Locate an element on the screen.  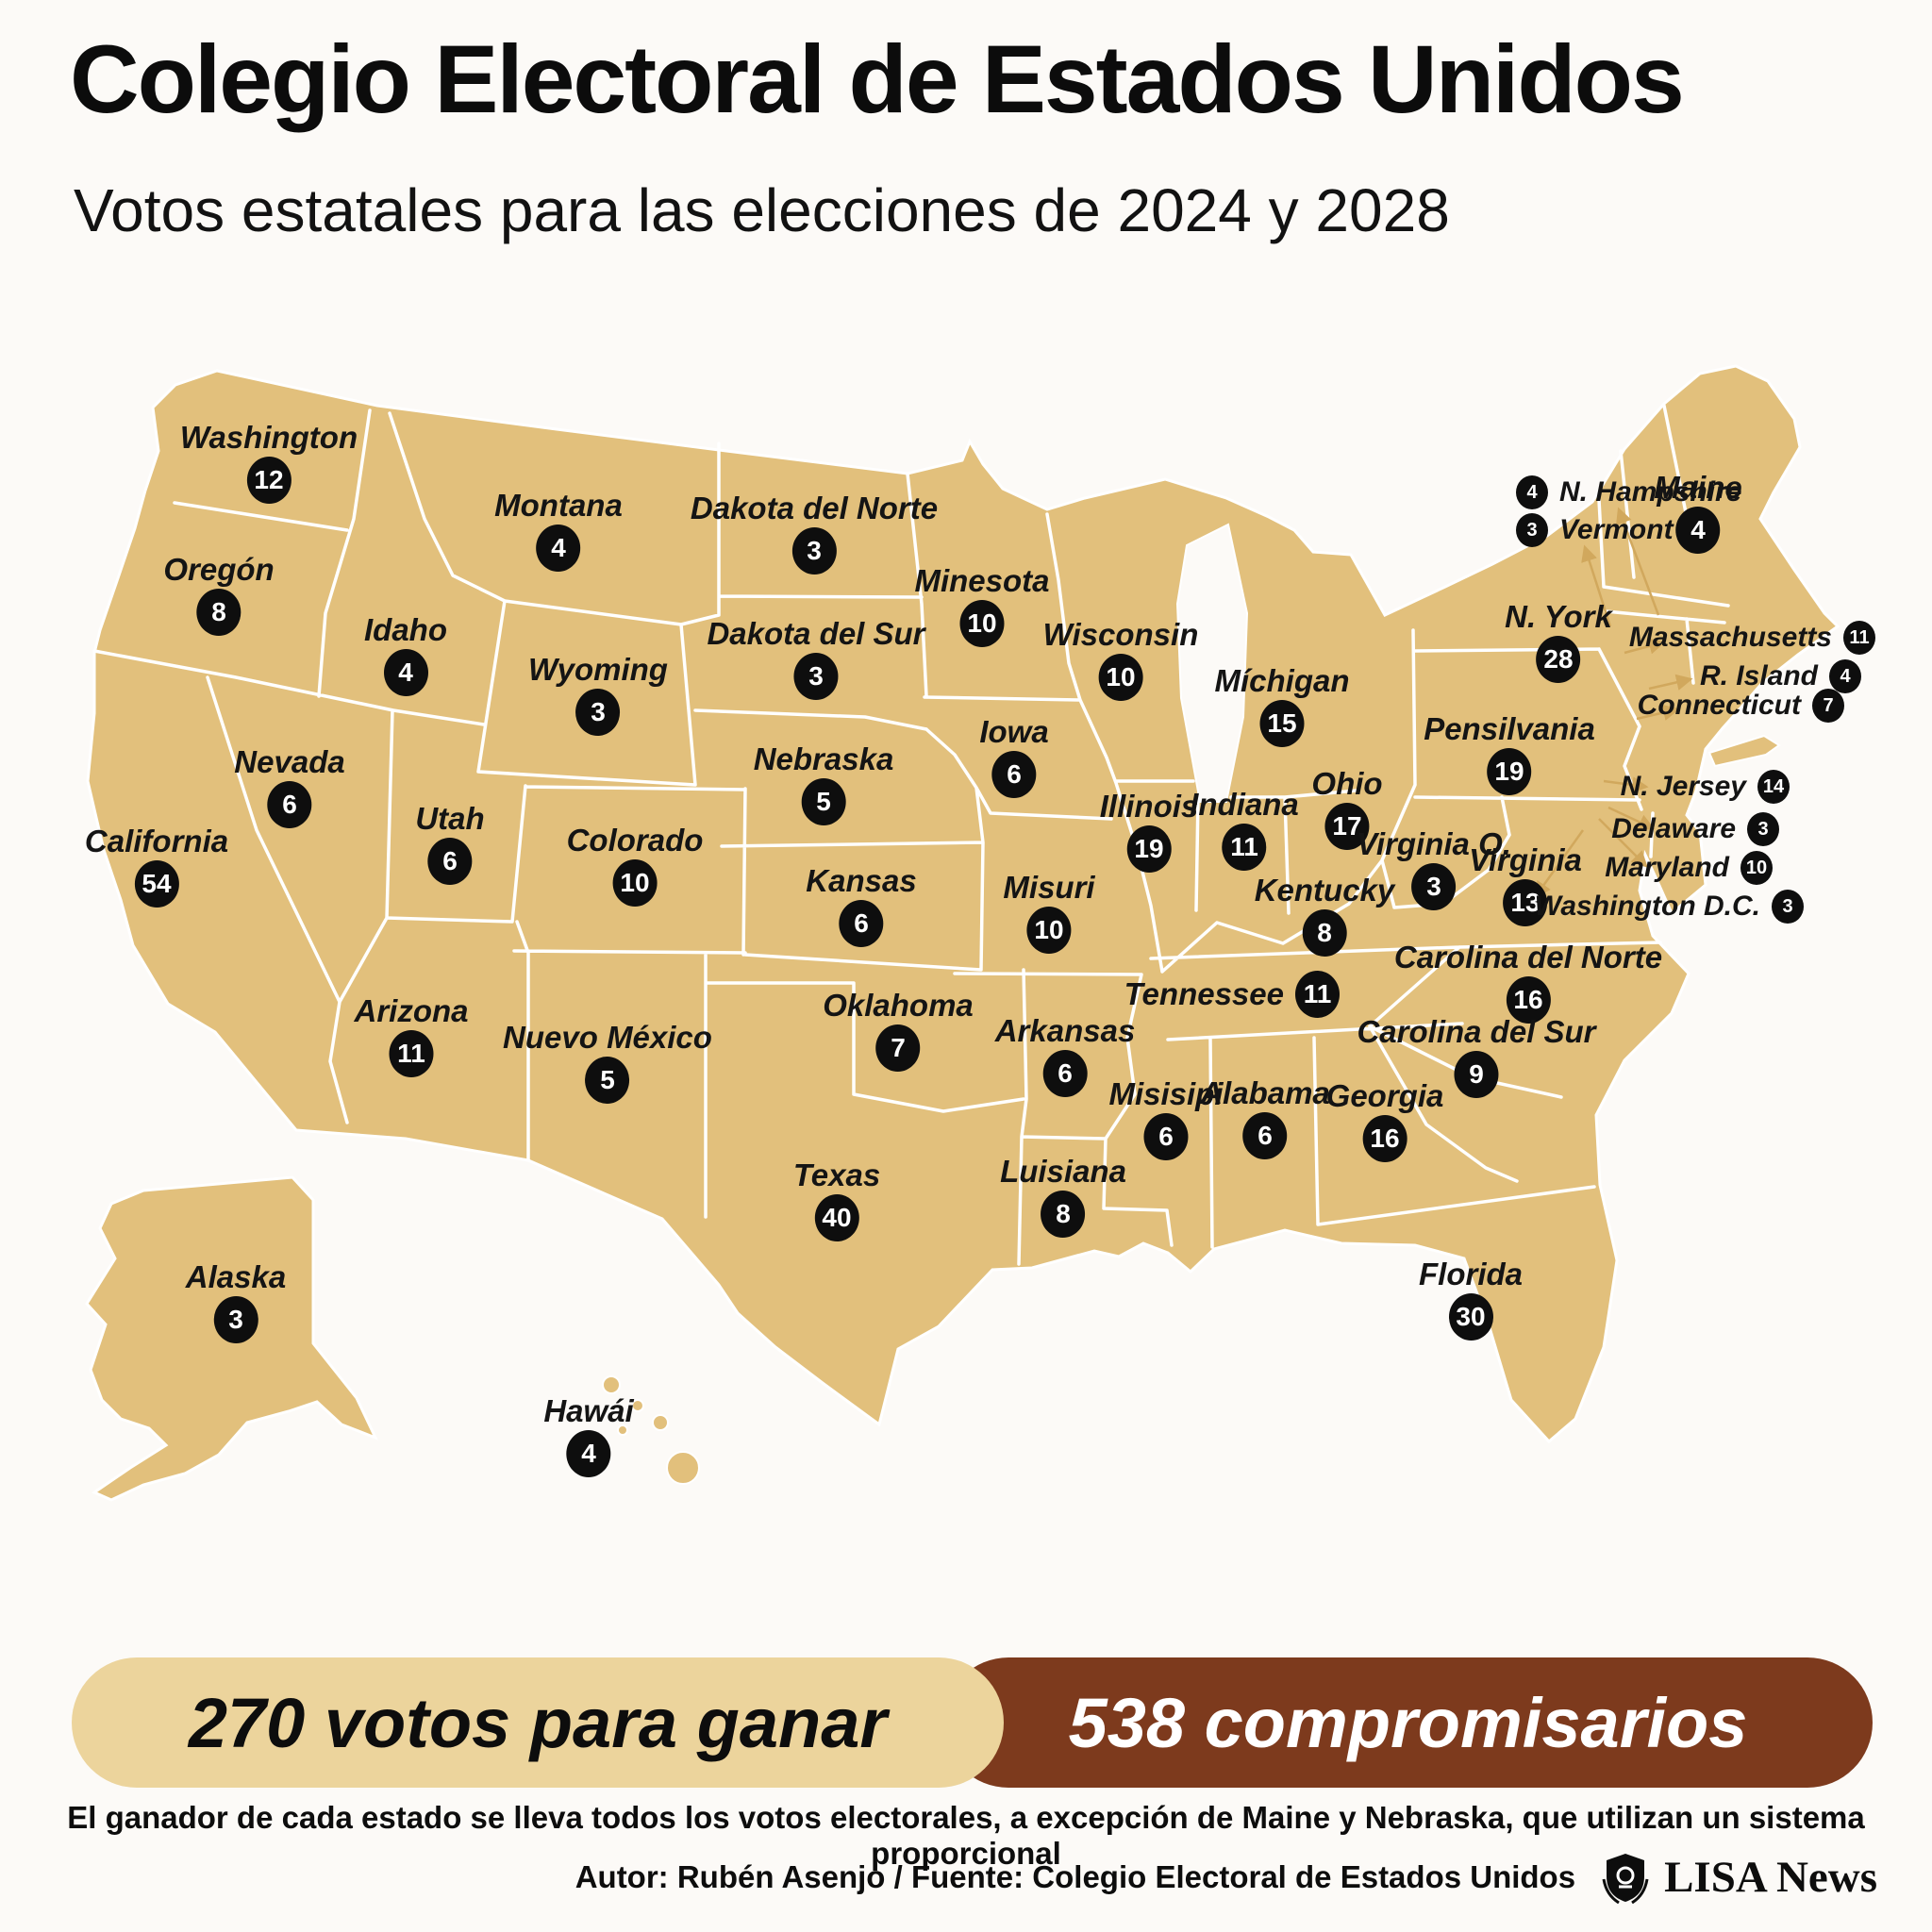
state-massachusetts: Massachusetts 11 is located at coordinates (1752, 638).